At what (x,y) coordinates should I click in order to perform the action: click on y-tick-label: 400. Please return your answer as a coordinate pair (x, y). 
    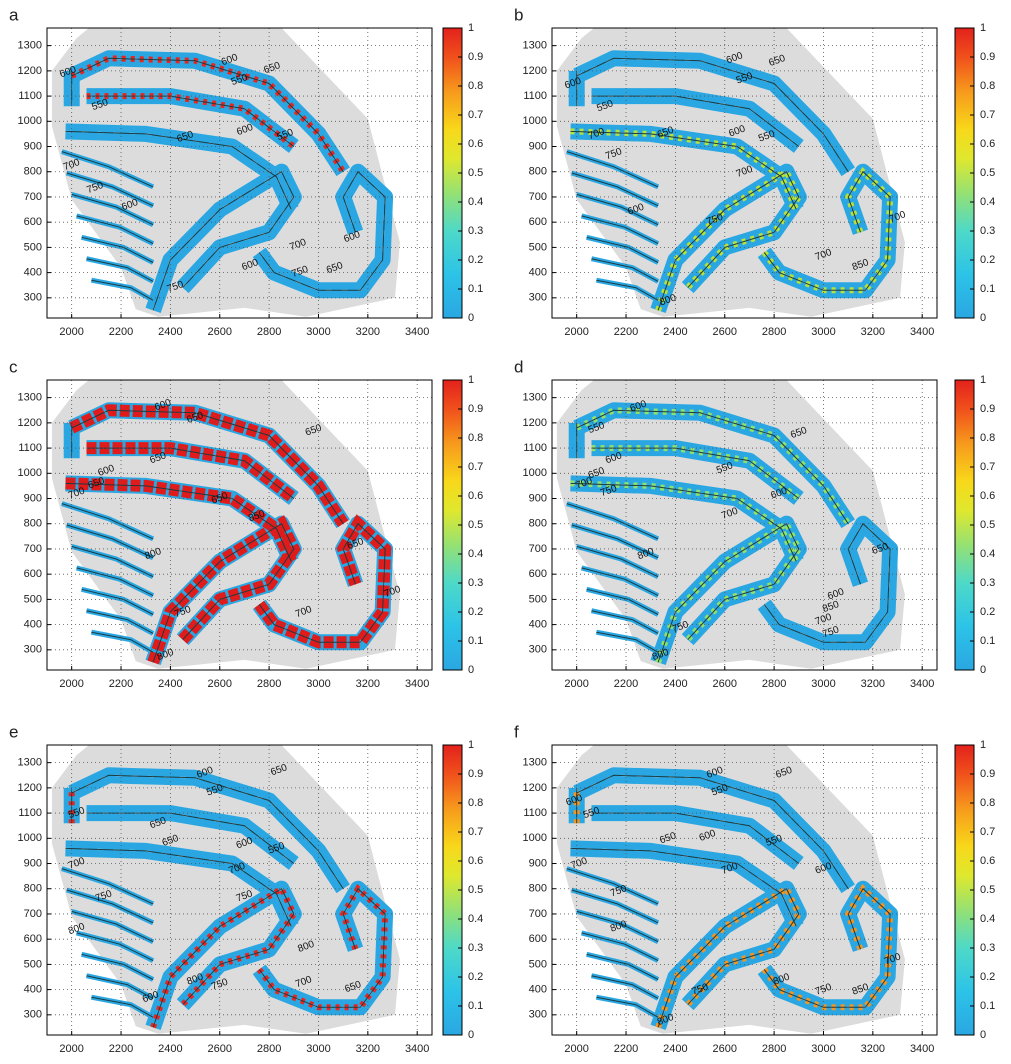
    Looking at the image, I should click on (33, 990).